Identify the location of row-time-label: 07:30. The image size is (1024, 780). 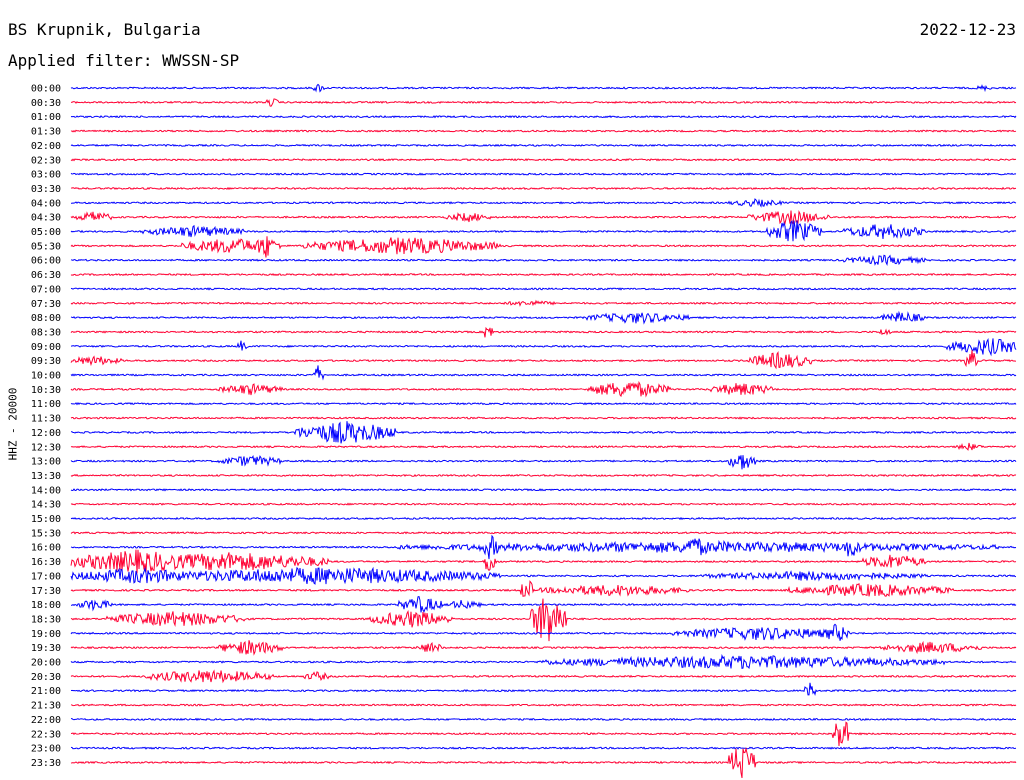
(46, 304).